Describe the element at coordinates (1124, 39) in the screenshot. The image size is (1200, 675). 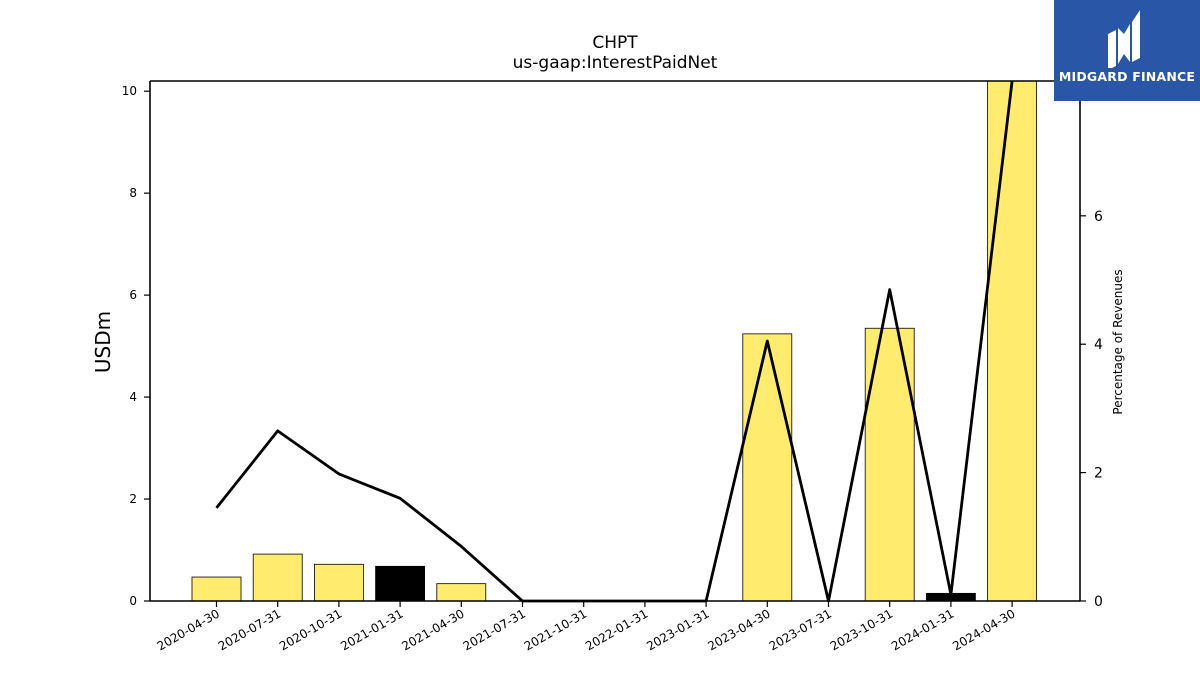
I see `midgard-logo-icon` at that location.